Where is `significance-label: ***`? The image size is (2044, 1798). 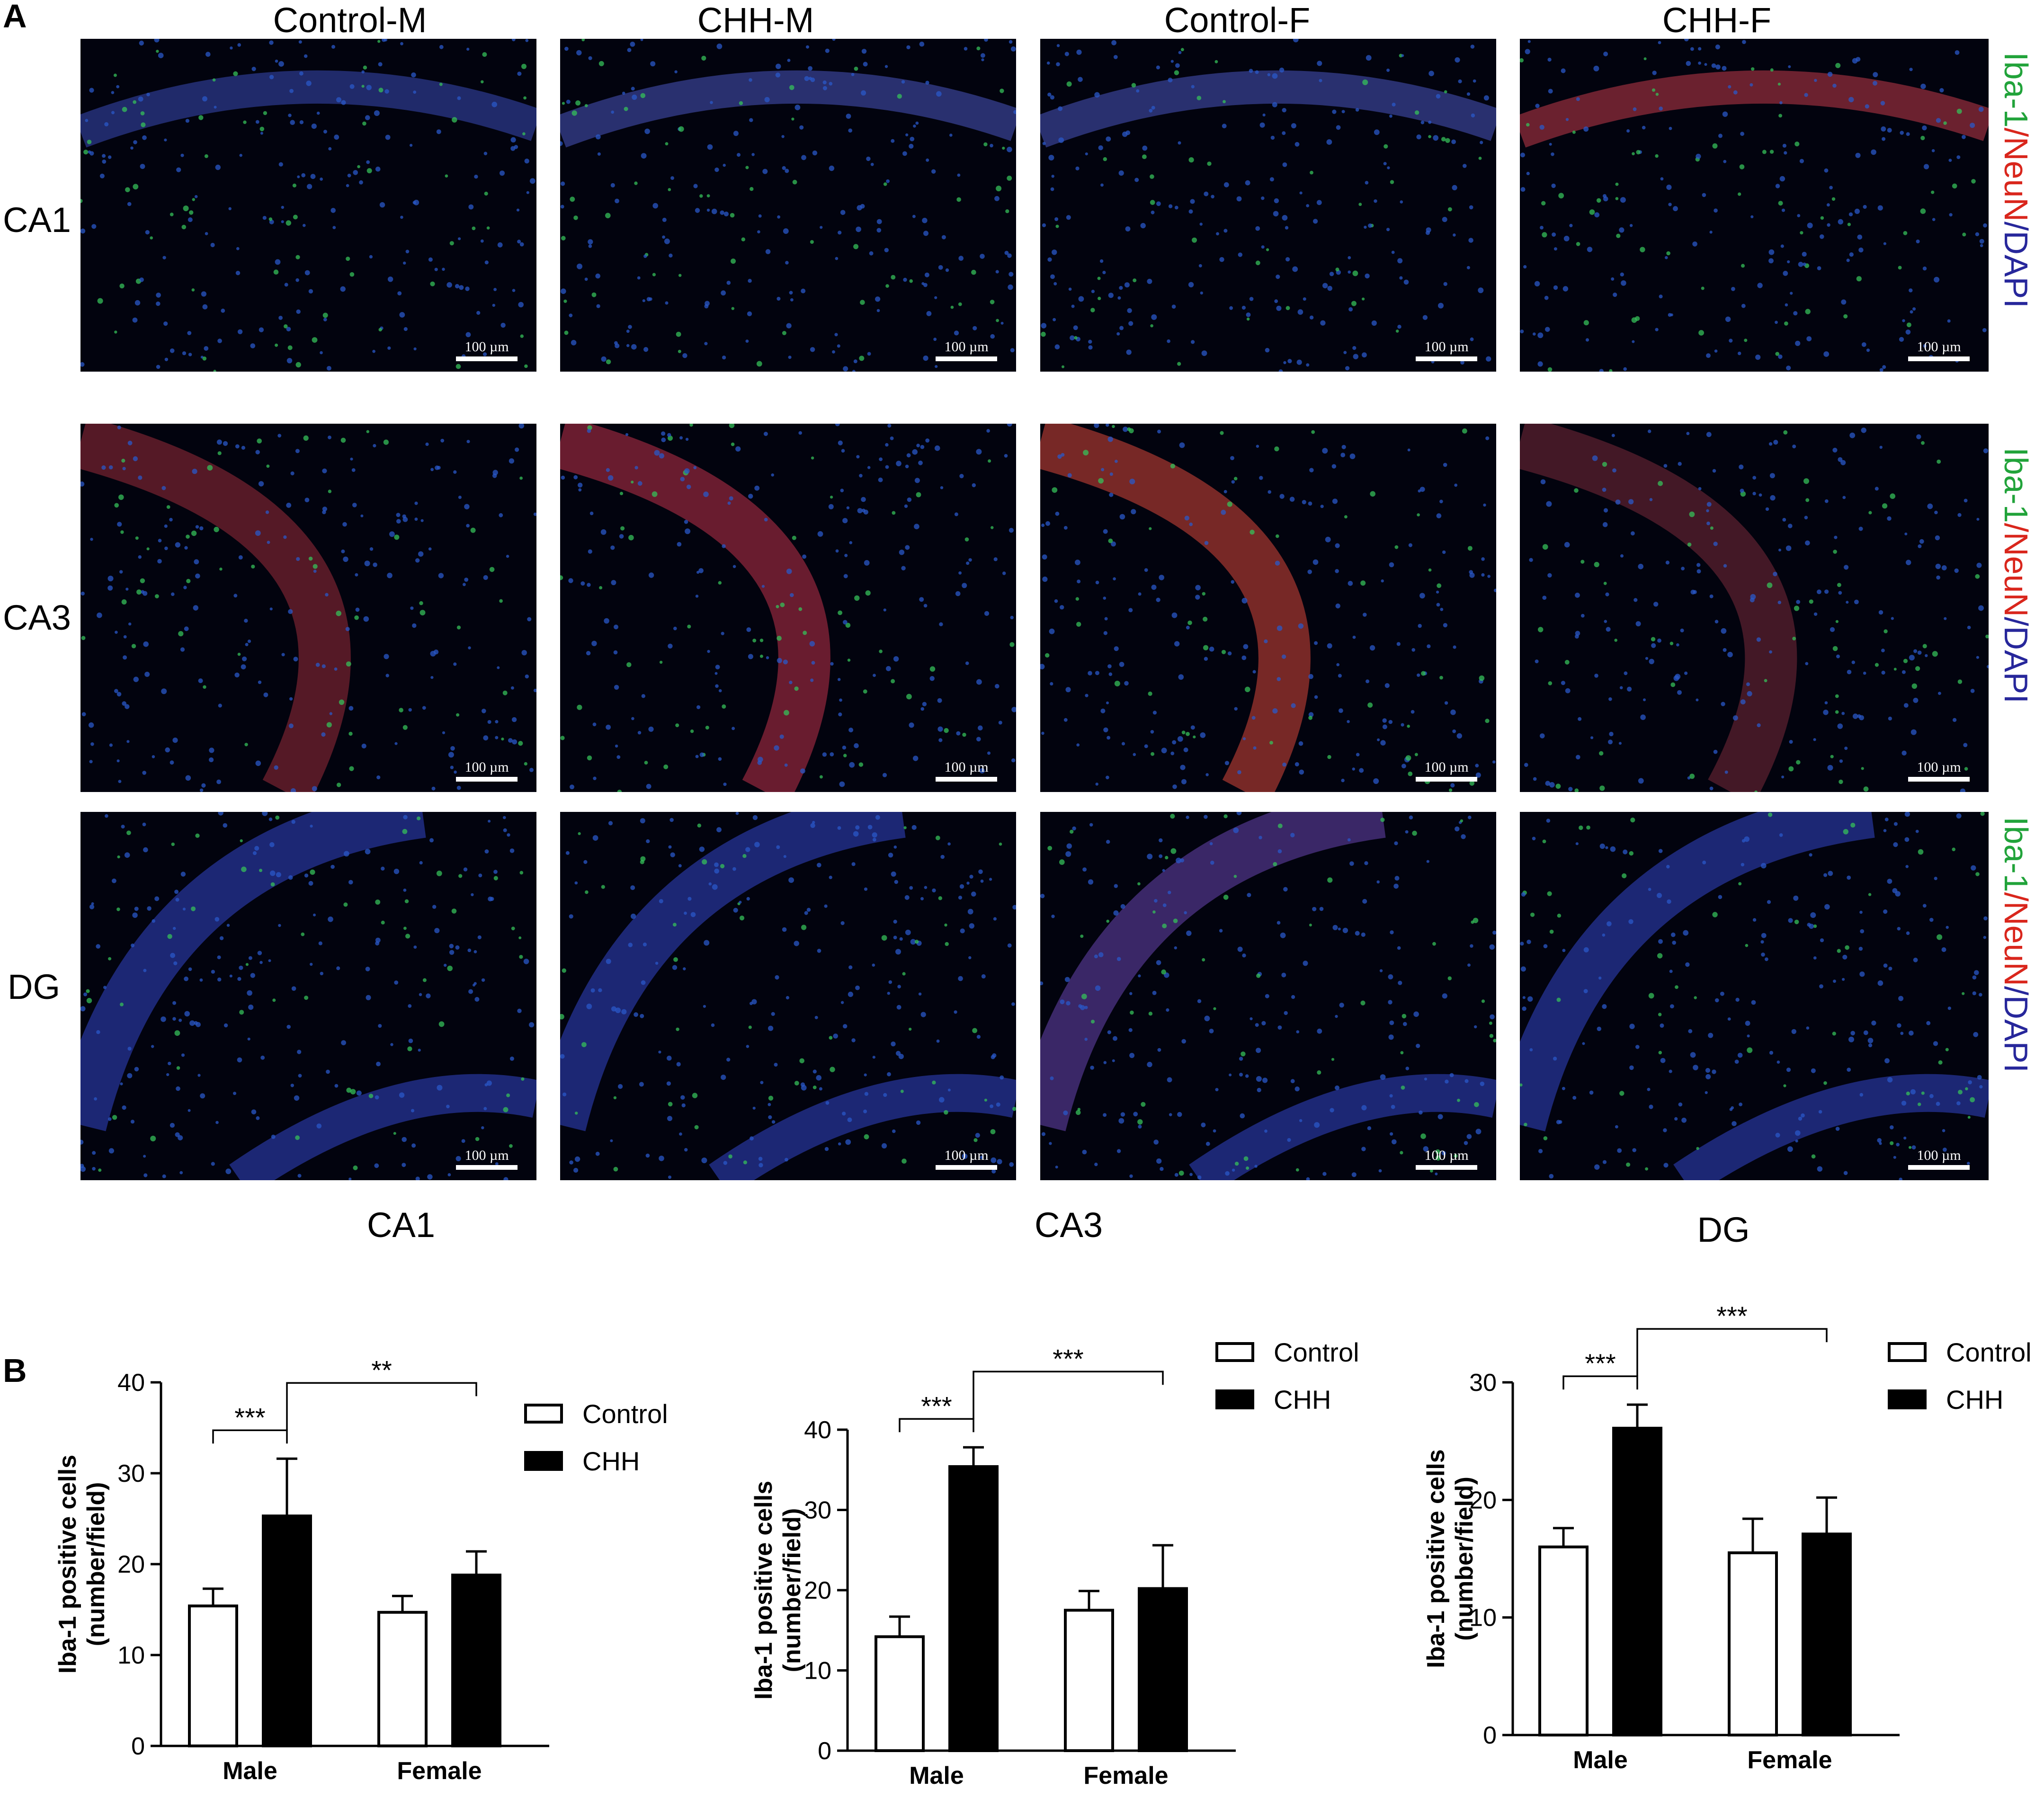
significance-label: *** is located at coordinates (249, 1417).